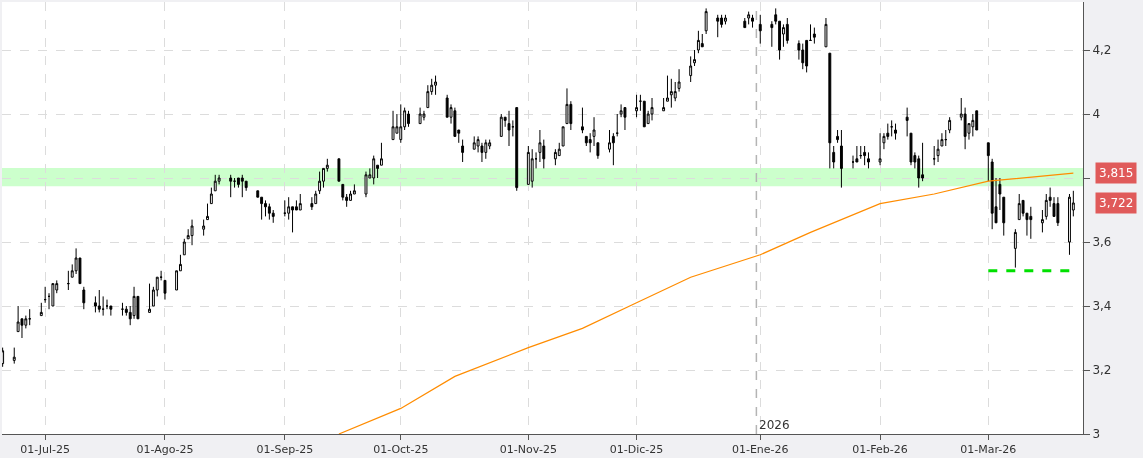 The image size is (1143, 458). Describe the element at coordinates (636, 450) in the screenshot. I see `x-tick-label: 01-Dic-25` at that location.